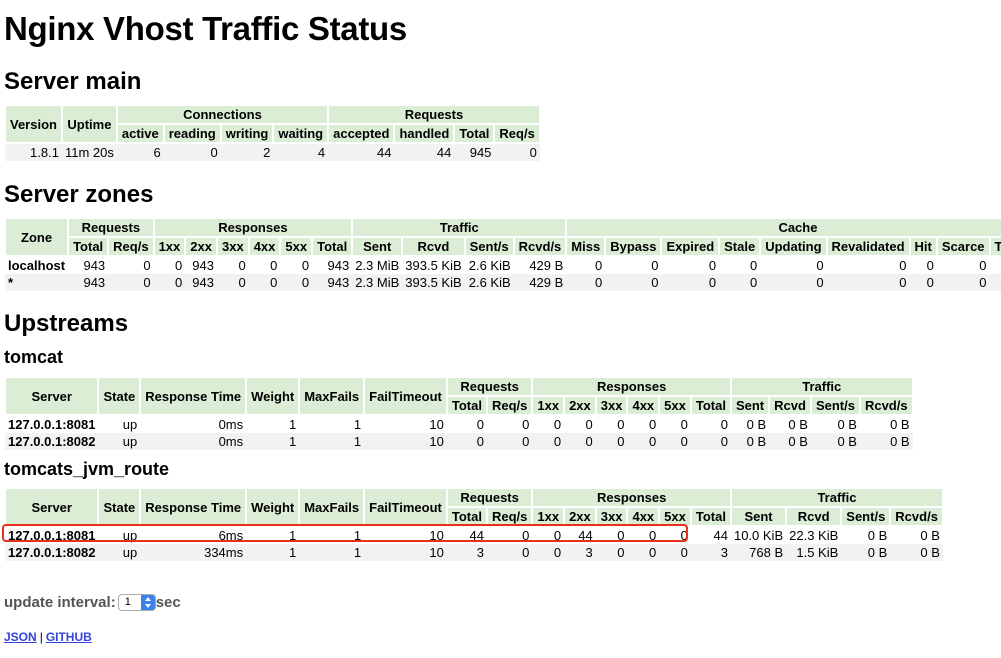 This screenshot has height=658, width=1001. Describe the element at coordinates (34, 357) in the screenshot. I see `upstream-name: tomcat` at that location.